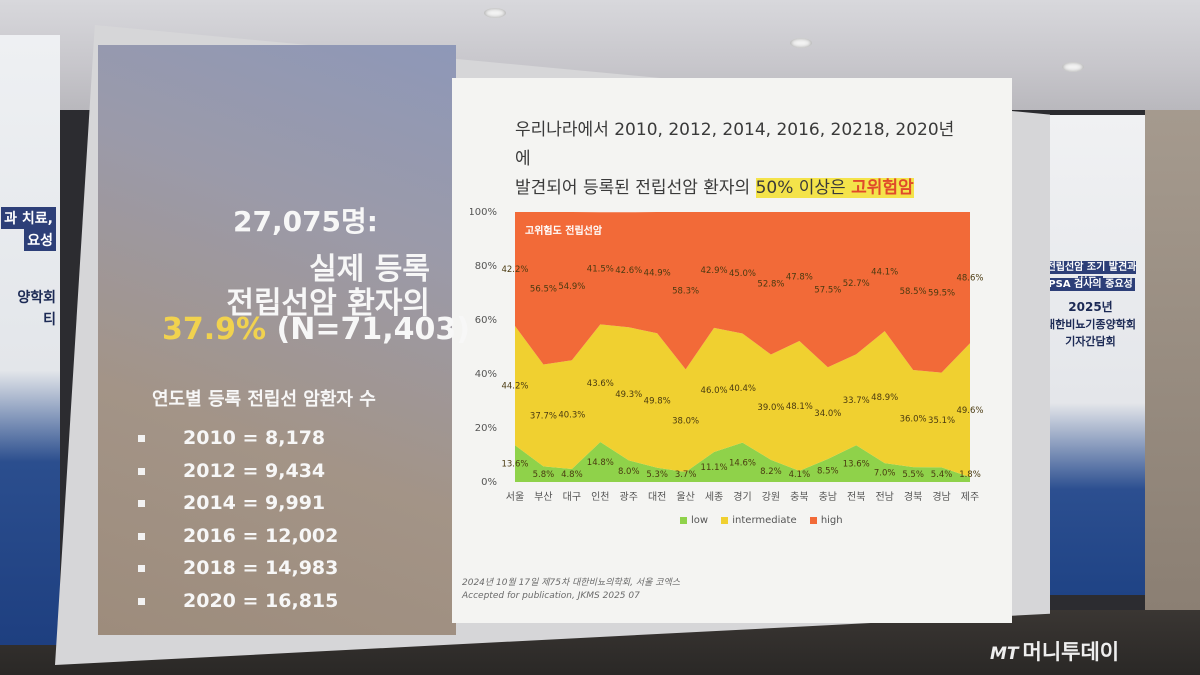  What do you see at coordinates (770, 408) in the screenshot?
I see `intermediate-data-label: 39.0%` at bounding box center [770, 408].